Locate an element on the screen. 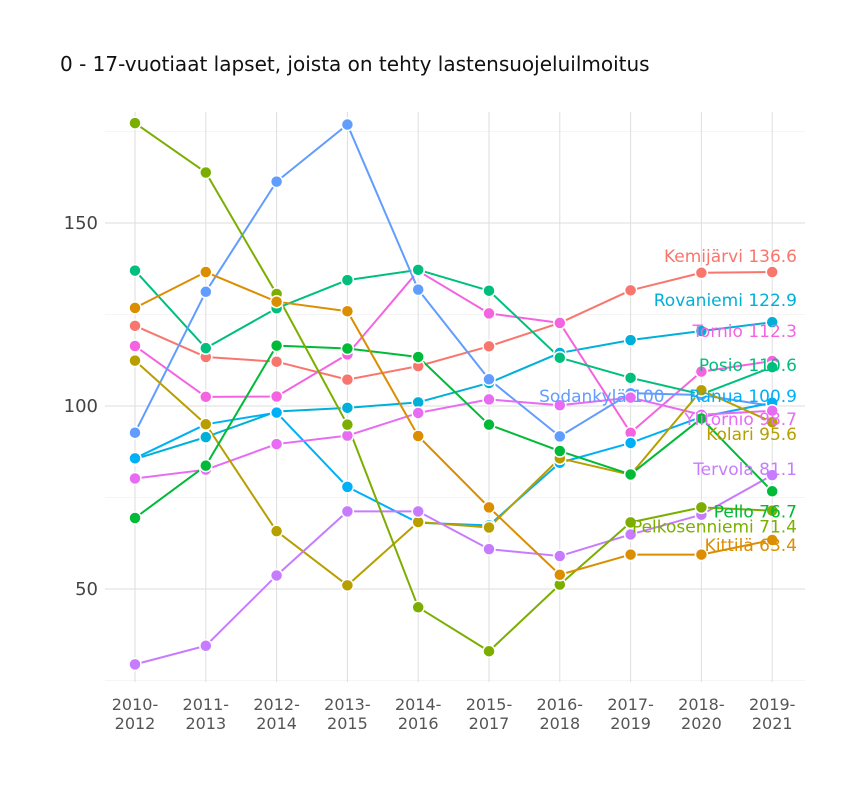 The width and height of the screenshot is (864, 792). y-tick-label: 150 is located at coordinates (81, 223).